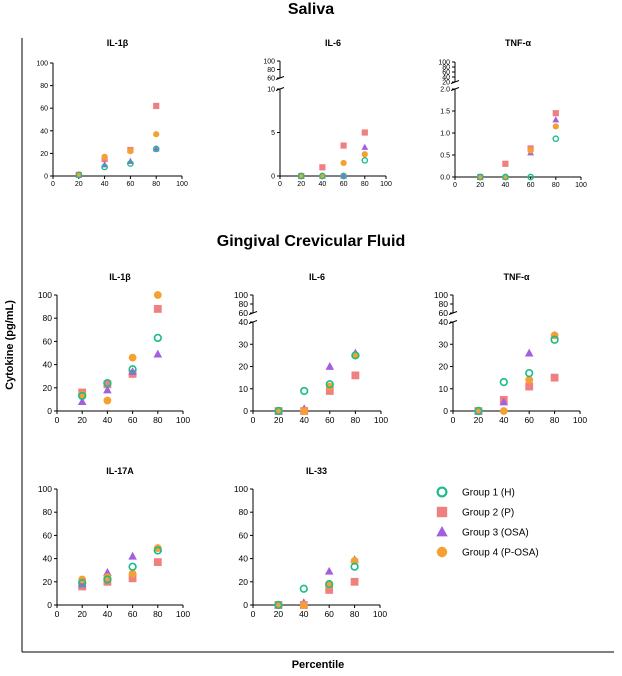 The width and height of the screenshot is (622, 676). I want to click on series-group-3-osa, so click(120, 565).